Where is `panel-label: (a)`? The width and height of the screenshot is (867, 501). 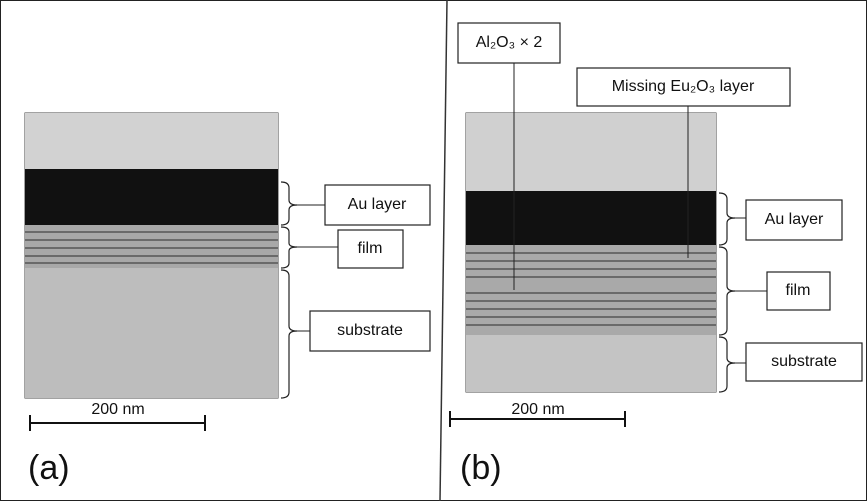
panel-label: (a) is located at coordinates (49, 468).